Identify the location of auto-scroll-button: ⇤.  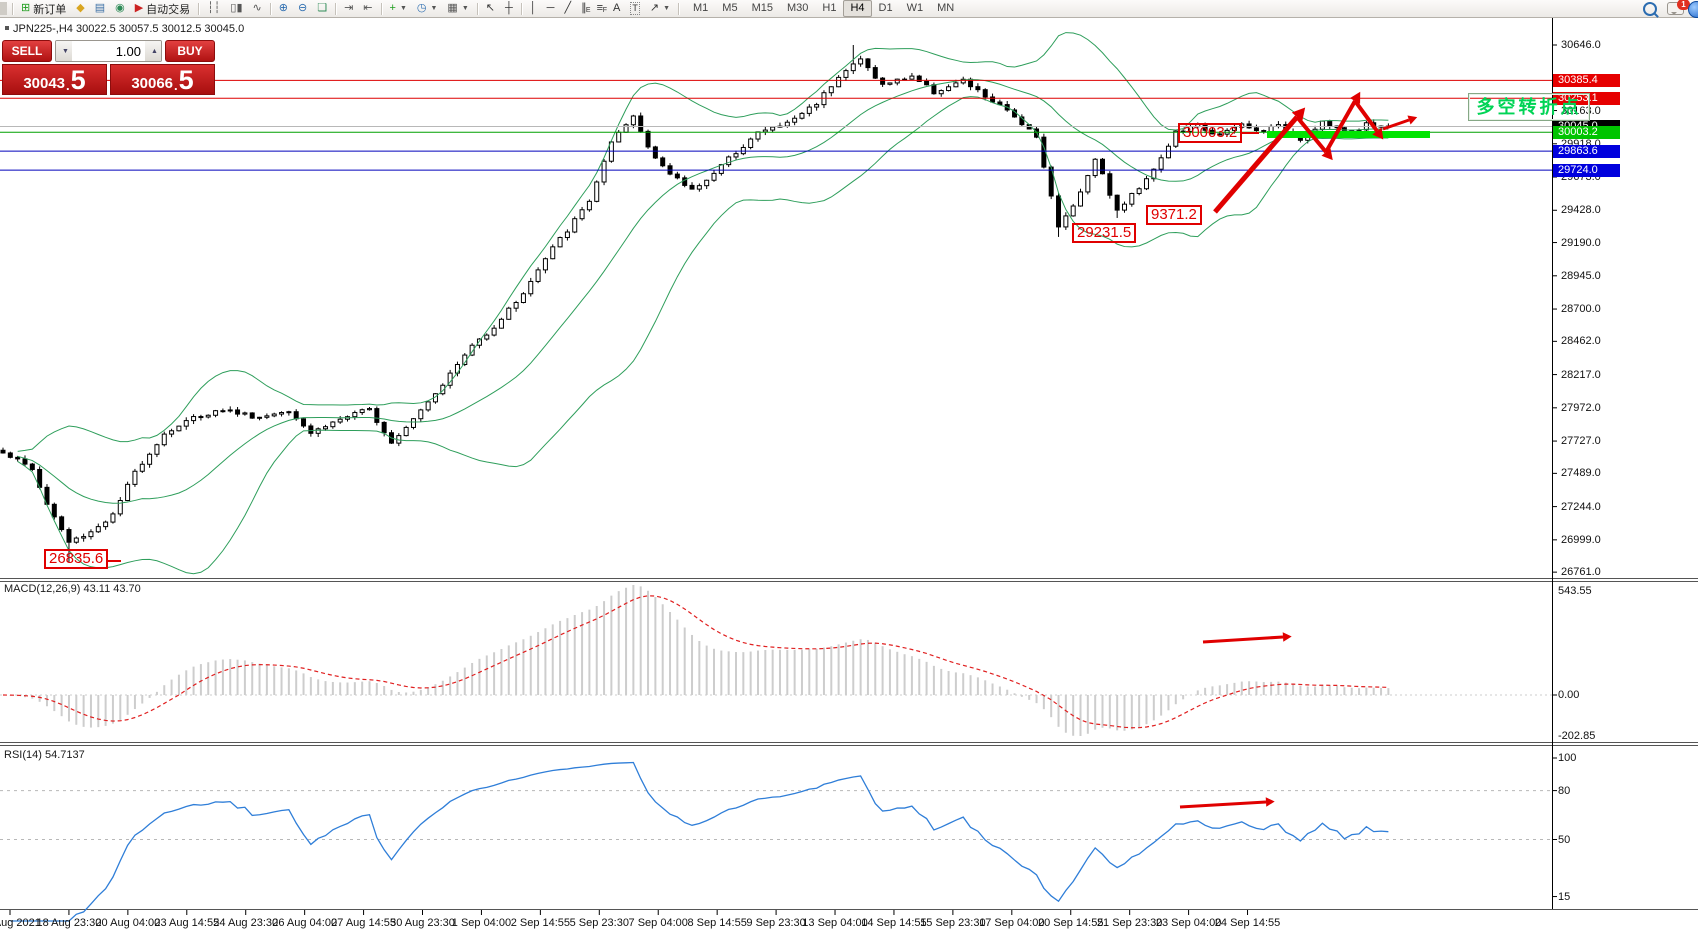
(367, 8).